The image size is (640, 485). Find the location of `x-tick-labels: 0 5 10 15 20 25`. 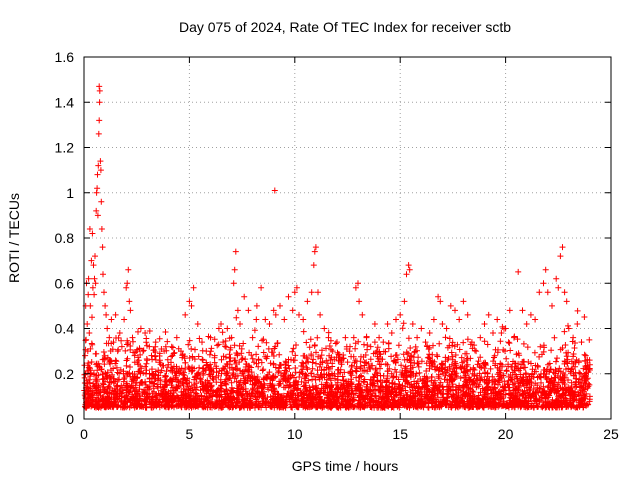

x-tick-labels: 0 5 10 15 20 25 is located at coordinates (349, 434).